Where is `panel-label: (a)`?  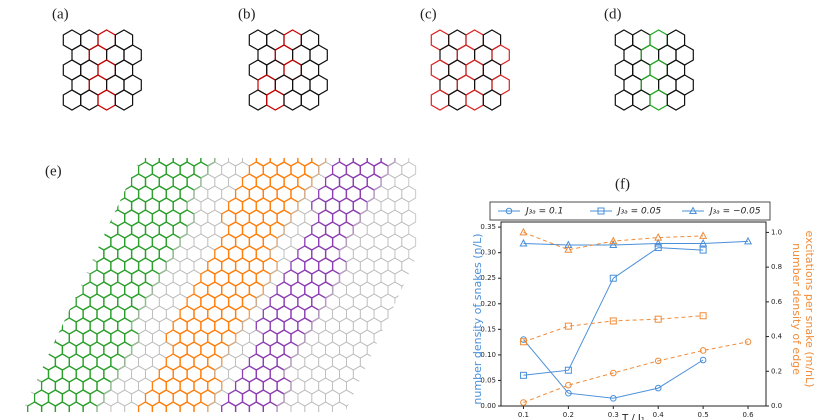
panel-label: (a) is located at coordinates (60, 14).